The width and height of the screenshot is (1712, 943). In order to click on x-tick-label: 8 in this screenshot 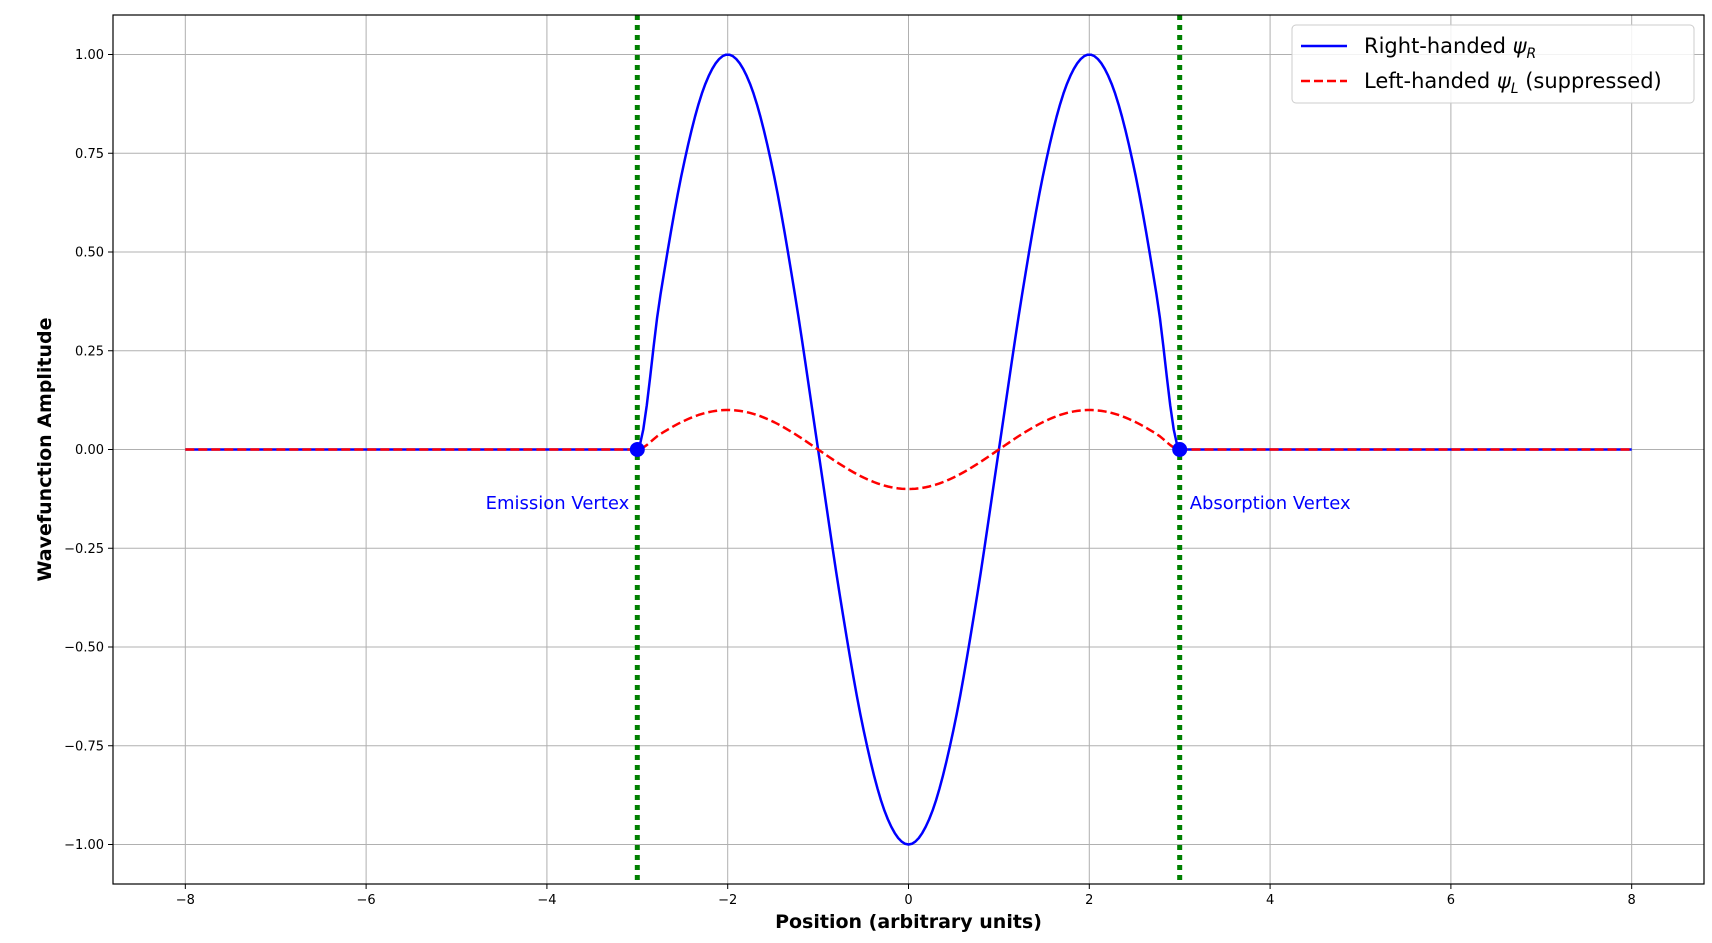, I will do `click(1632, 900)`.